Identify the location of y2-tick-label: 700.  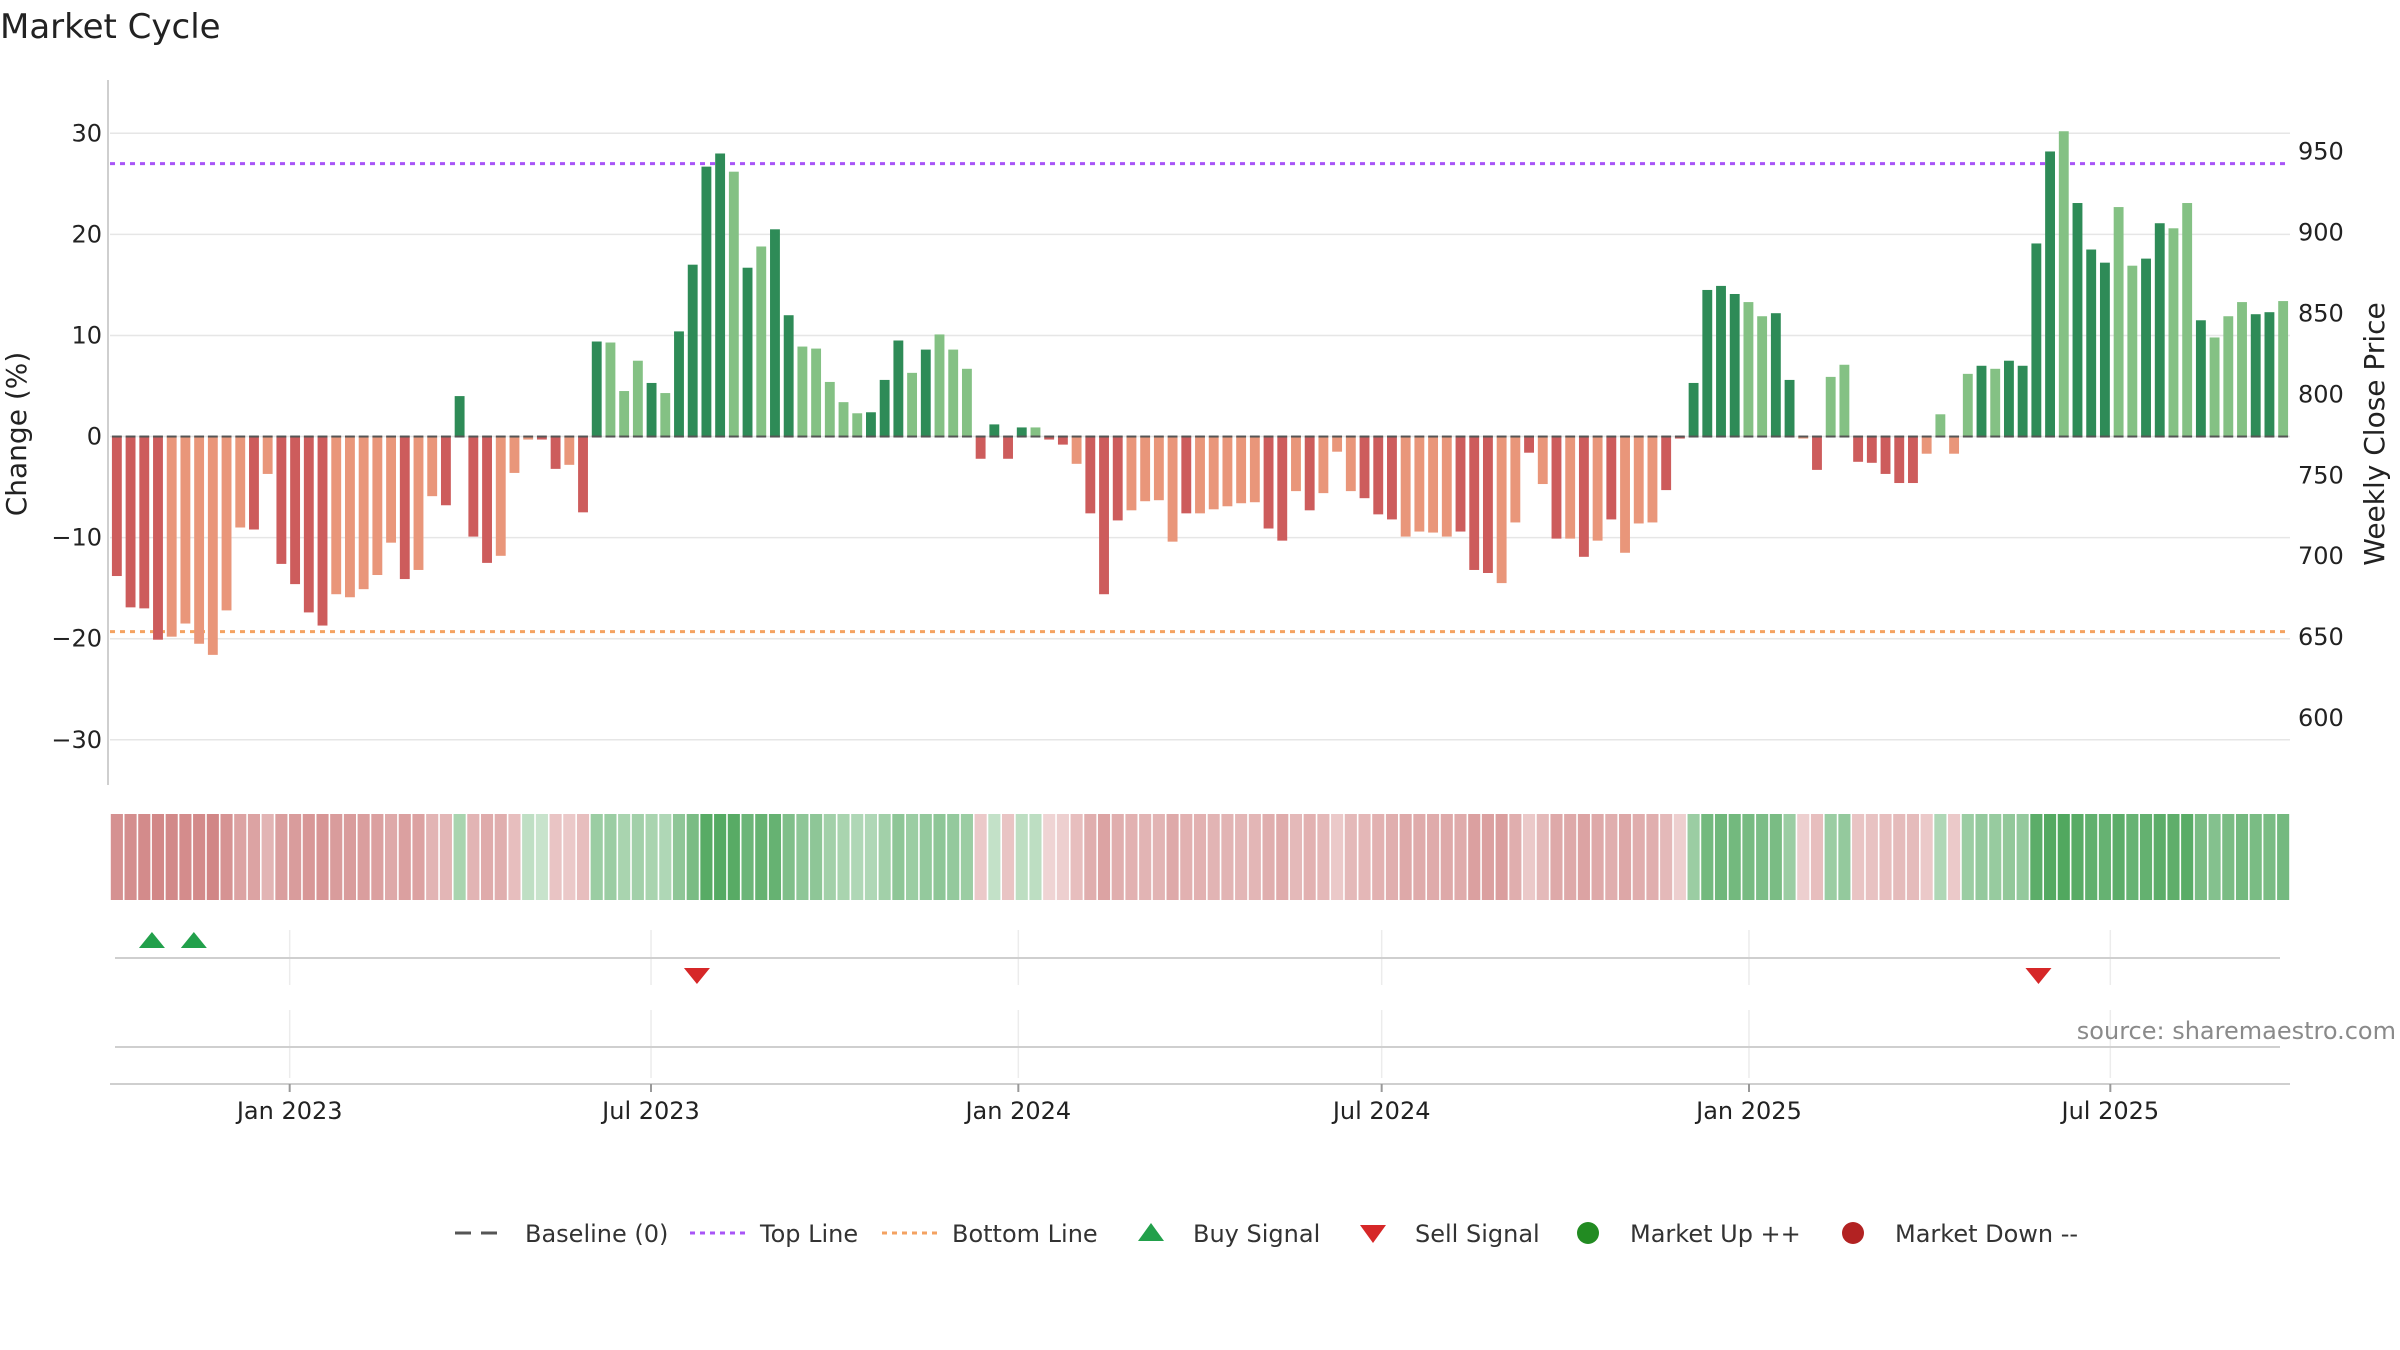
(2321, 556).